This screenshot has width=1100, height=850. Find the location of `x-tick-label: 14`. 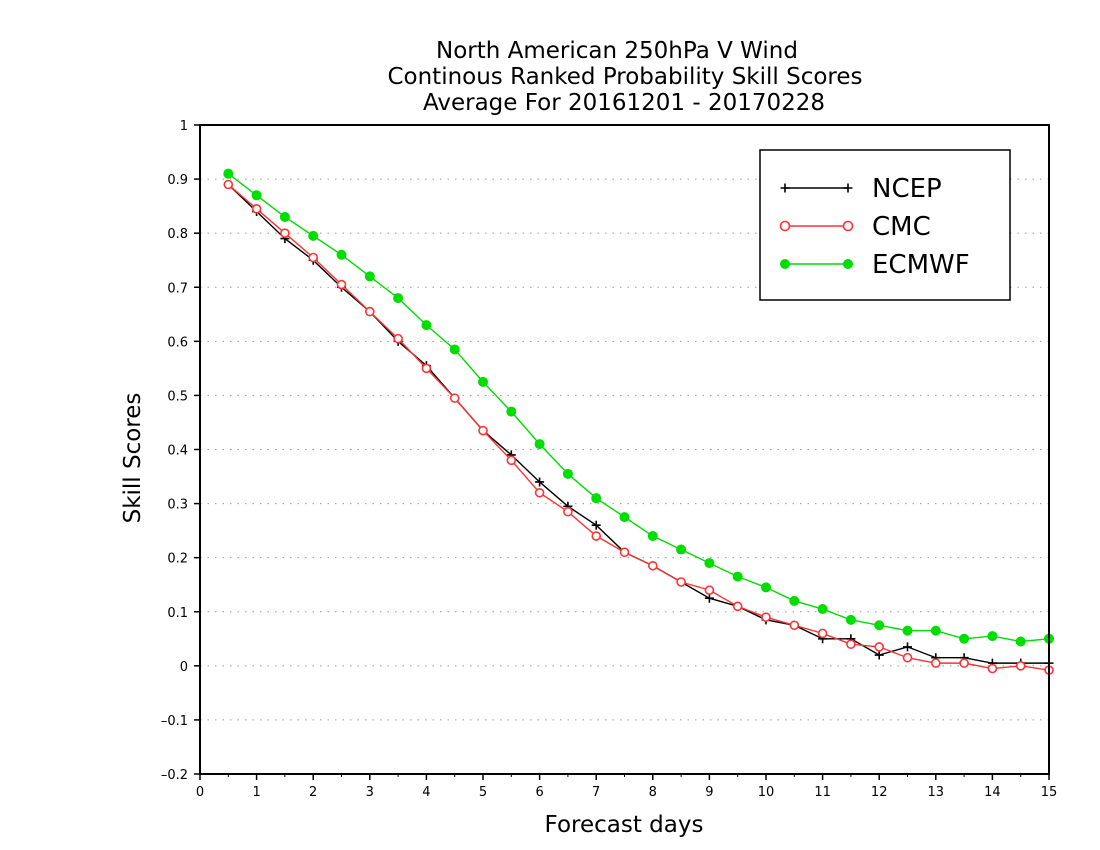

x-tick-label: 14 is located at coordinates (992, 792).